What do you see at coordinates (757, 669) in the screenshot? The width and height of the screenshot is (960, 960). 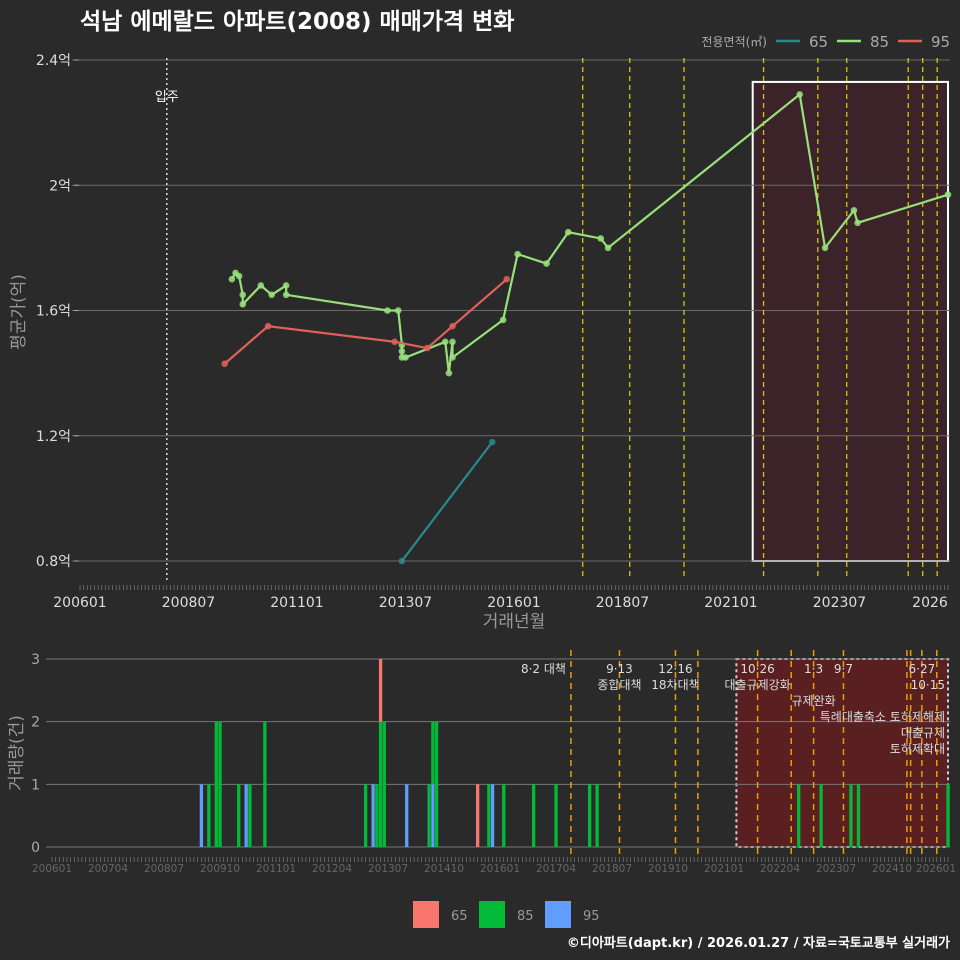 I see `policy-date-label: 10·26` at bounding box center [757, 669].